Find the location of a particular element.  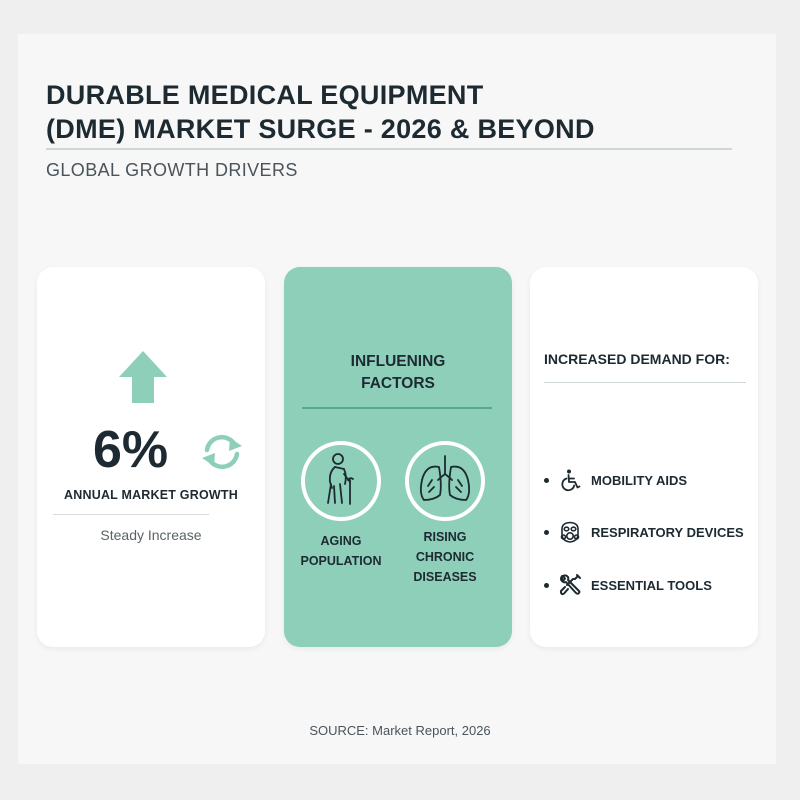

demand-item-tools: ESSENTIAL TOOLS is located at coordinates (628, 585).